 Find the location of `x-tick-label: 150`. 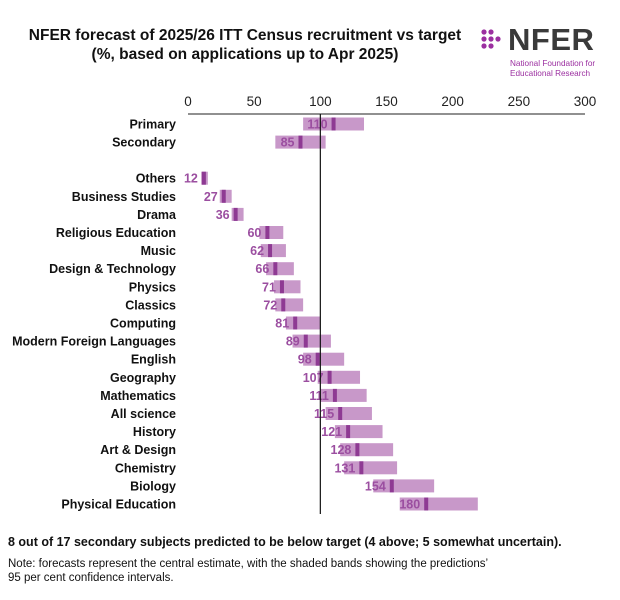

x-tick-label: 150 is located at coordinates (386, 101).